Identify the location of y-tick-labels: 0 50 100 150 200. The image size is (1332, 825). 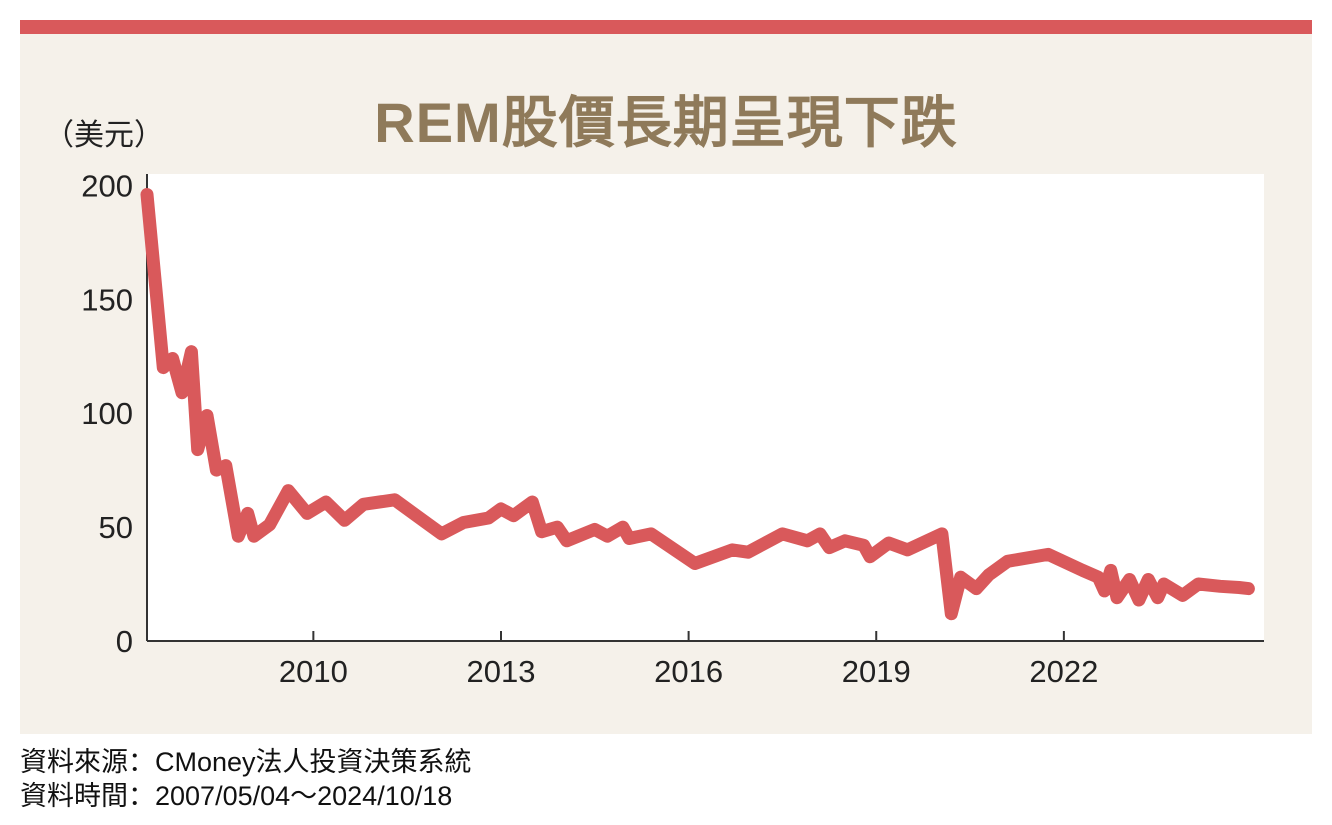
(107, 413).